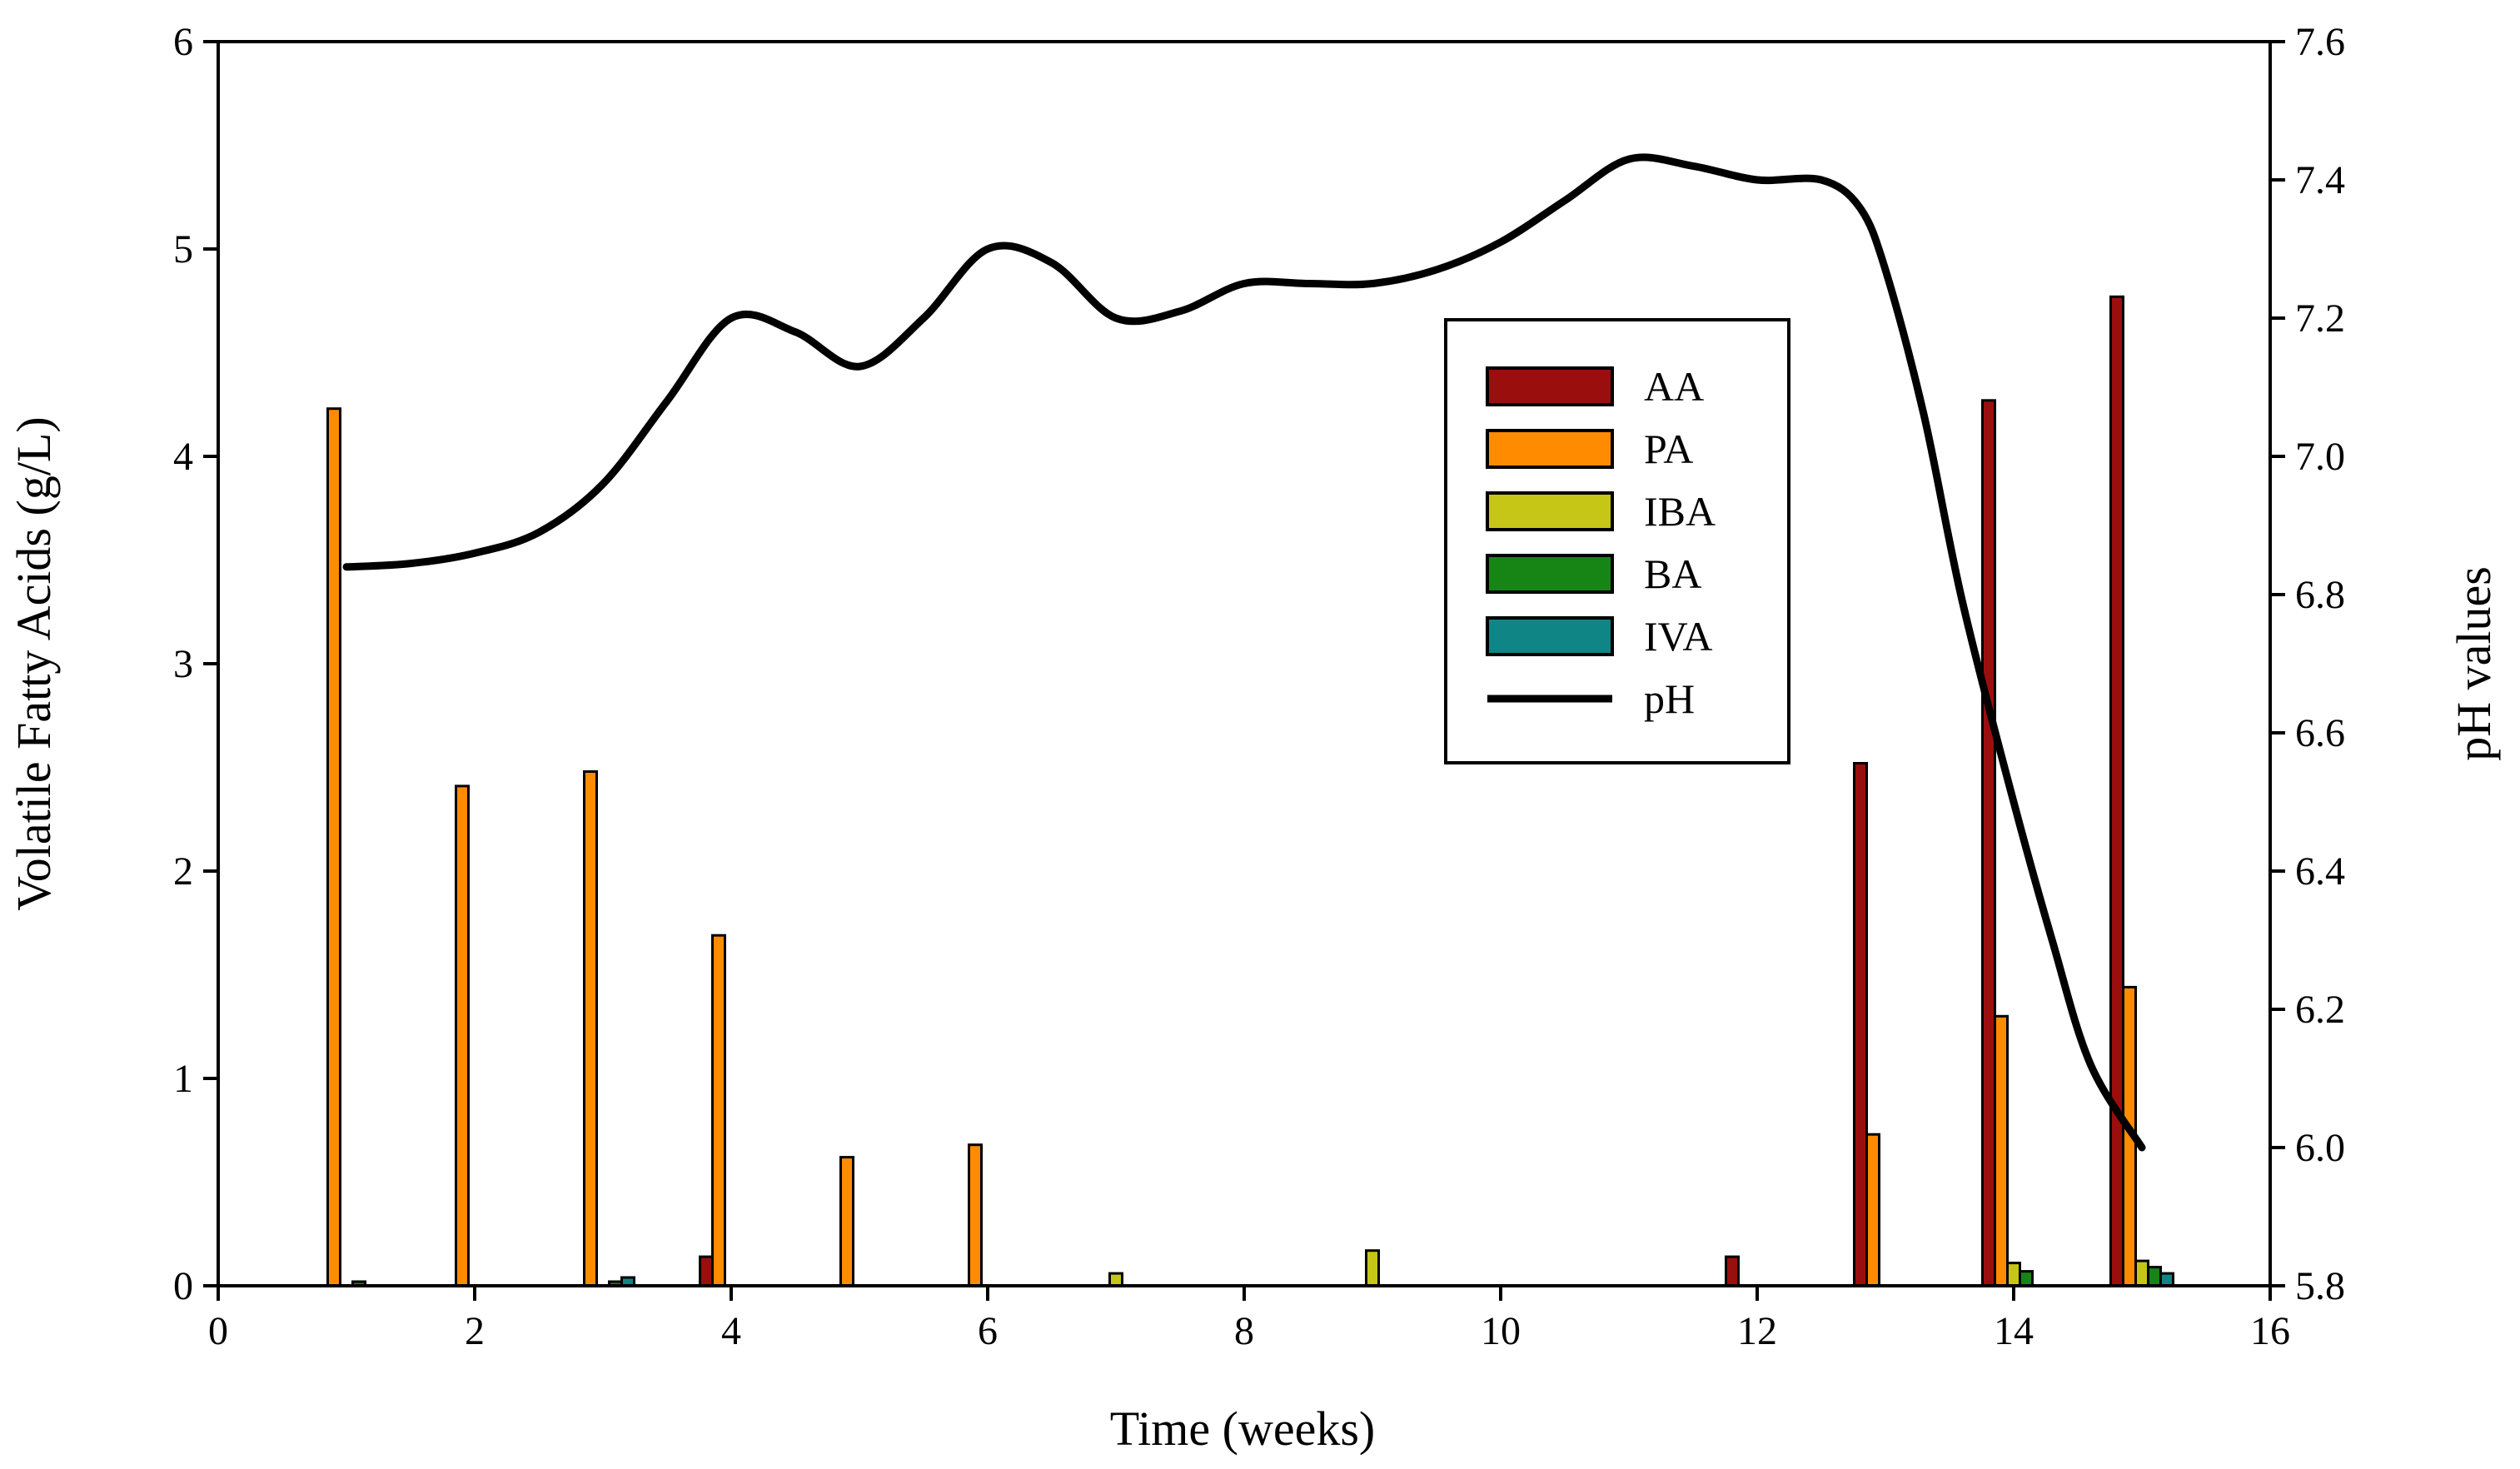 The height and width of the screenshot is (1469, 2520). I want to click on legend-label-iba: IBA, so click(1680, 511).